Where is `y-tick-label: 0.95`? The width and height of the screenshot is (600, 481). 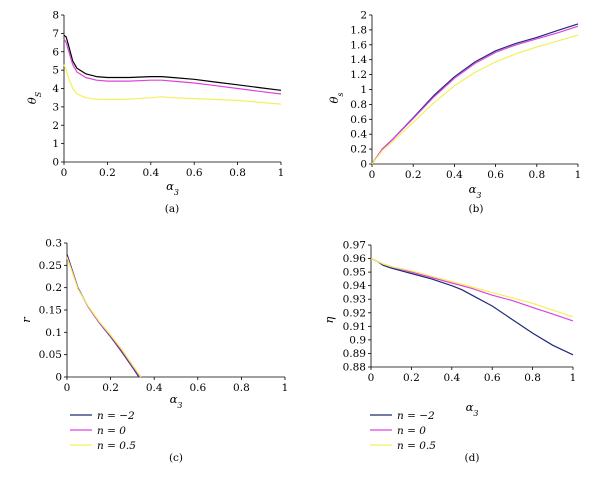
y-tick-label: 0.95 is located at coordinates (354, 273).